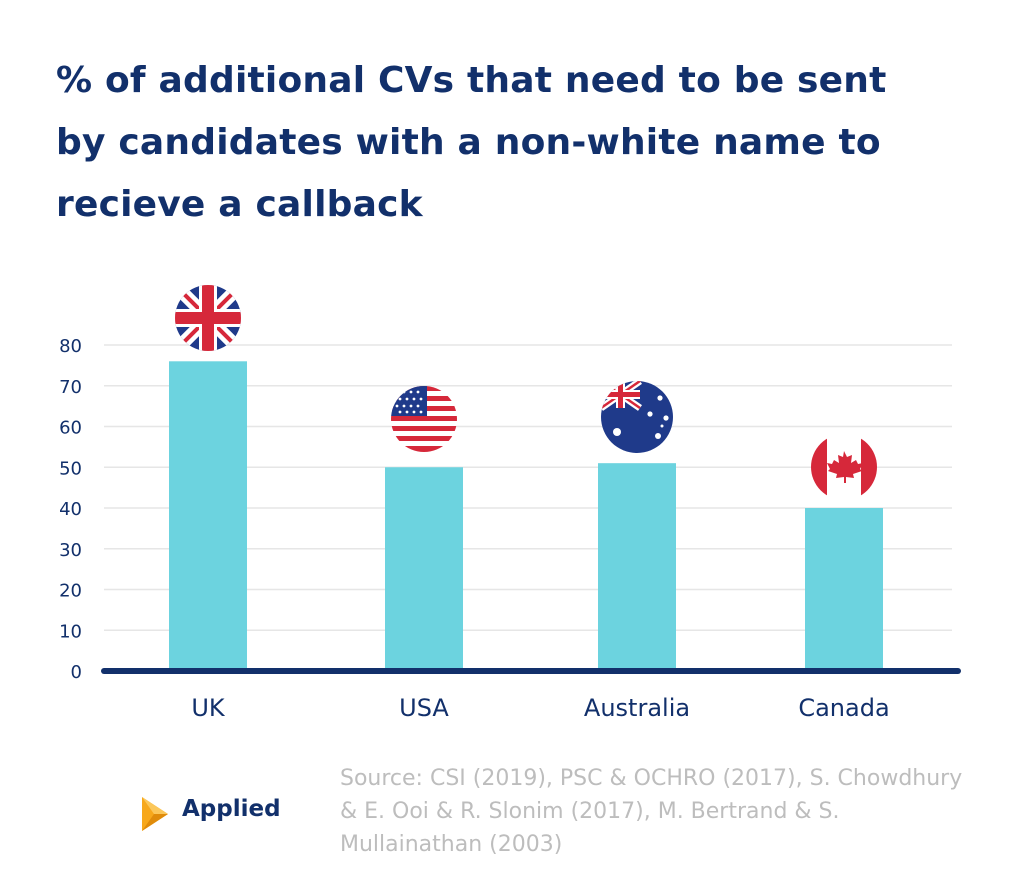 The image size is (1020, 892). I want to click on y-tick-label: 40, so click(70, 509).